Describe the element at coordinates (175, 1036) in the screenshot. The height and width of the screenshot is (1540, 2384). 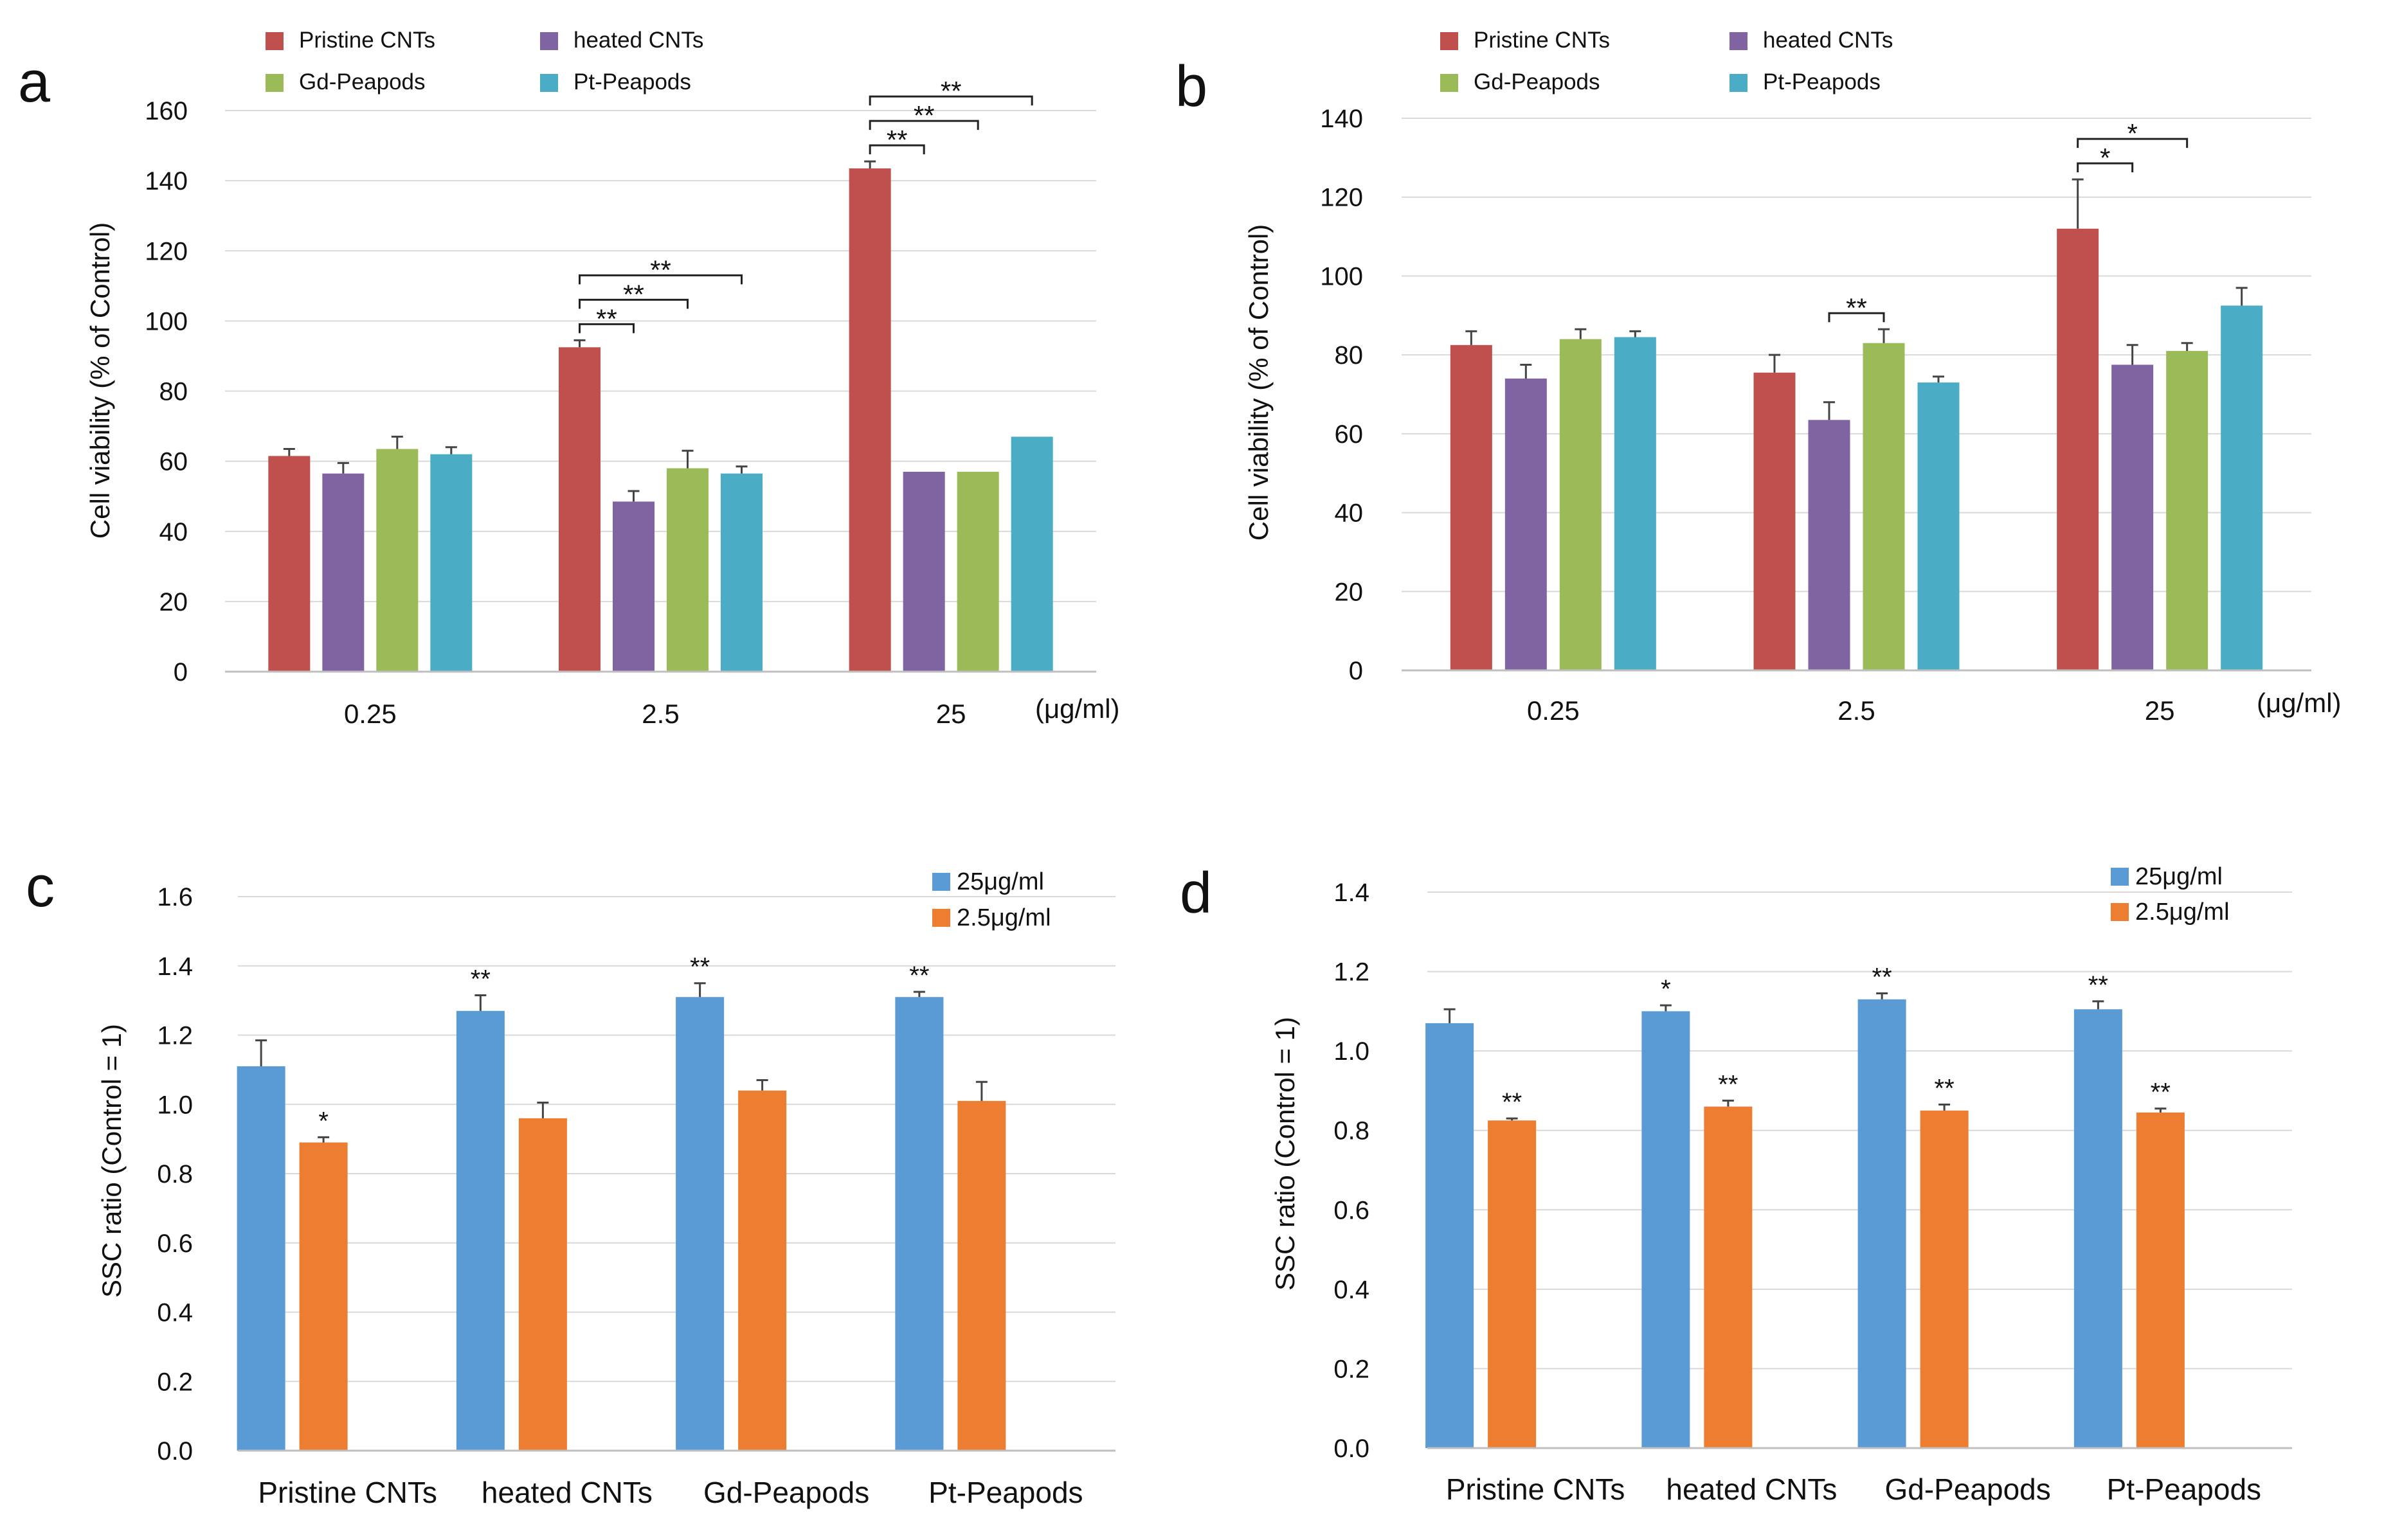
I see `y-tick-label: 1.2` at that location.